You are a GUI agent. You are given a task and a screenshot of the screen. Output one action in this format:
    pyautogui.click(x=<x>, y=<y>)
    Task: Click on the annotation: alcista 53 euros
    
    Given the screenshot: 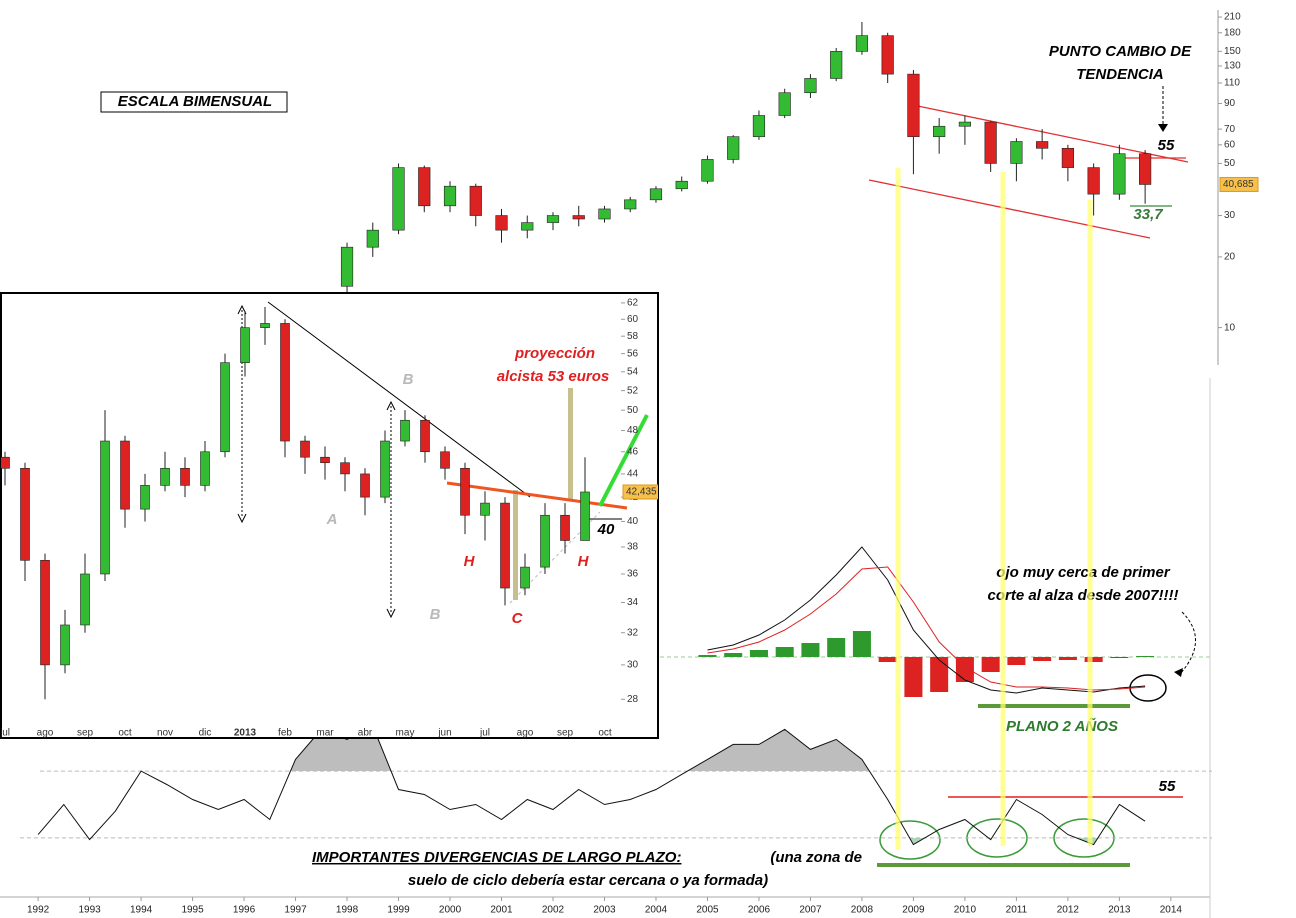 What is the action you would take?
    pyautogui.click(x=553, y=376)
    